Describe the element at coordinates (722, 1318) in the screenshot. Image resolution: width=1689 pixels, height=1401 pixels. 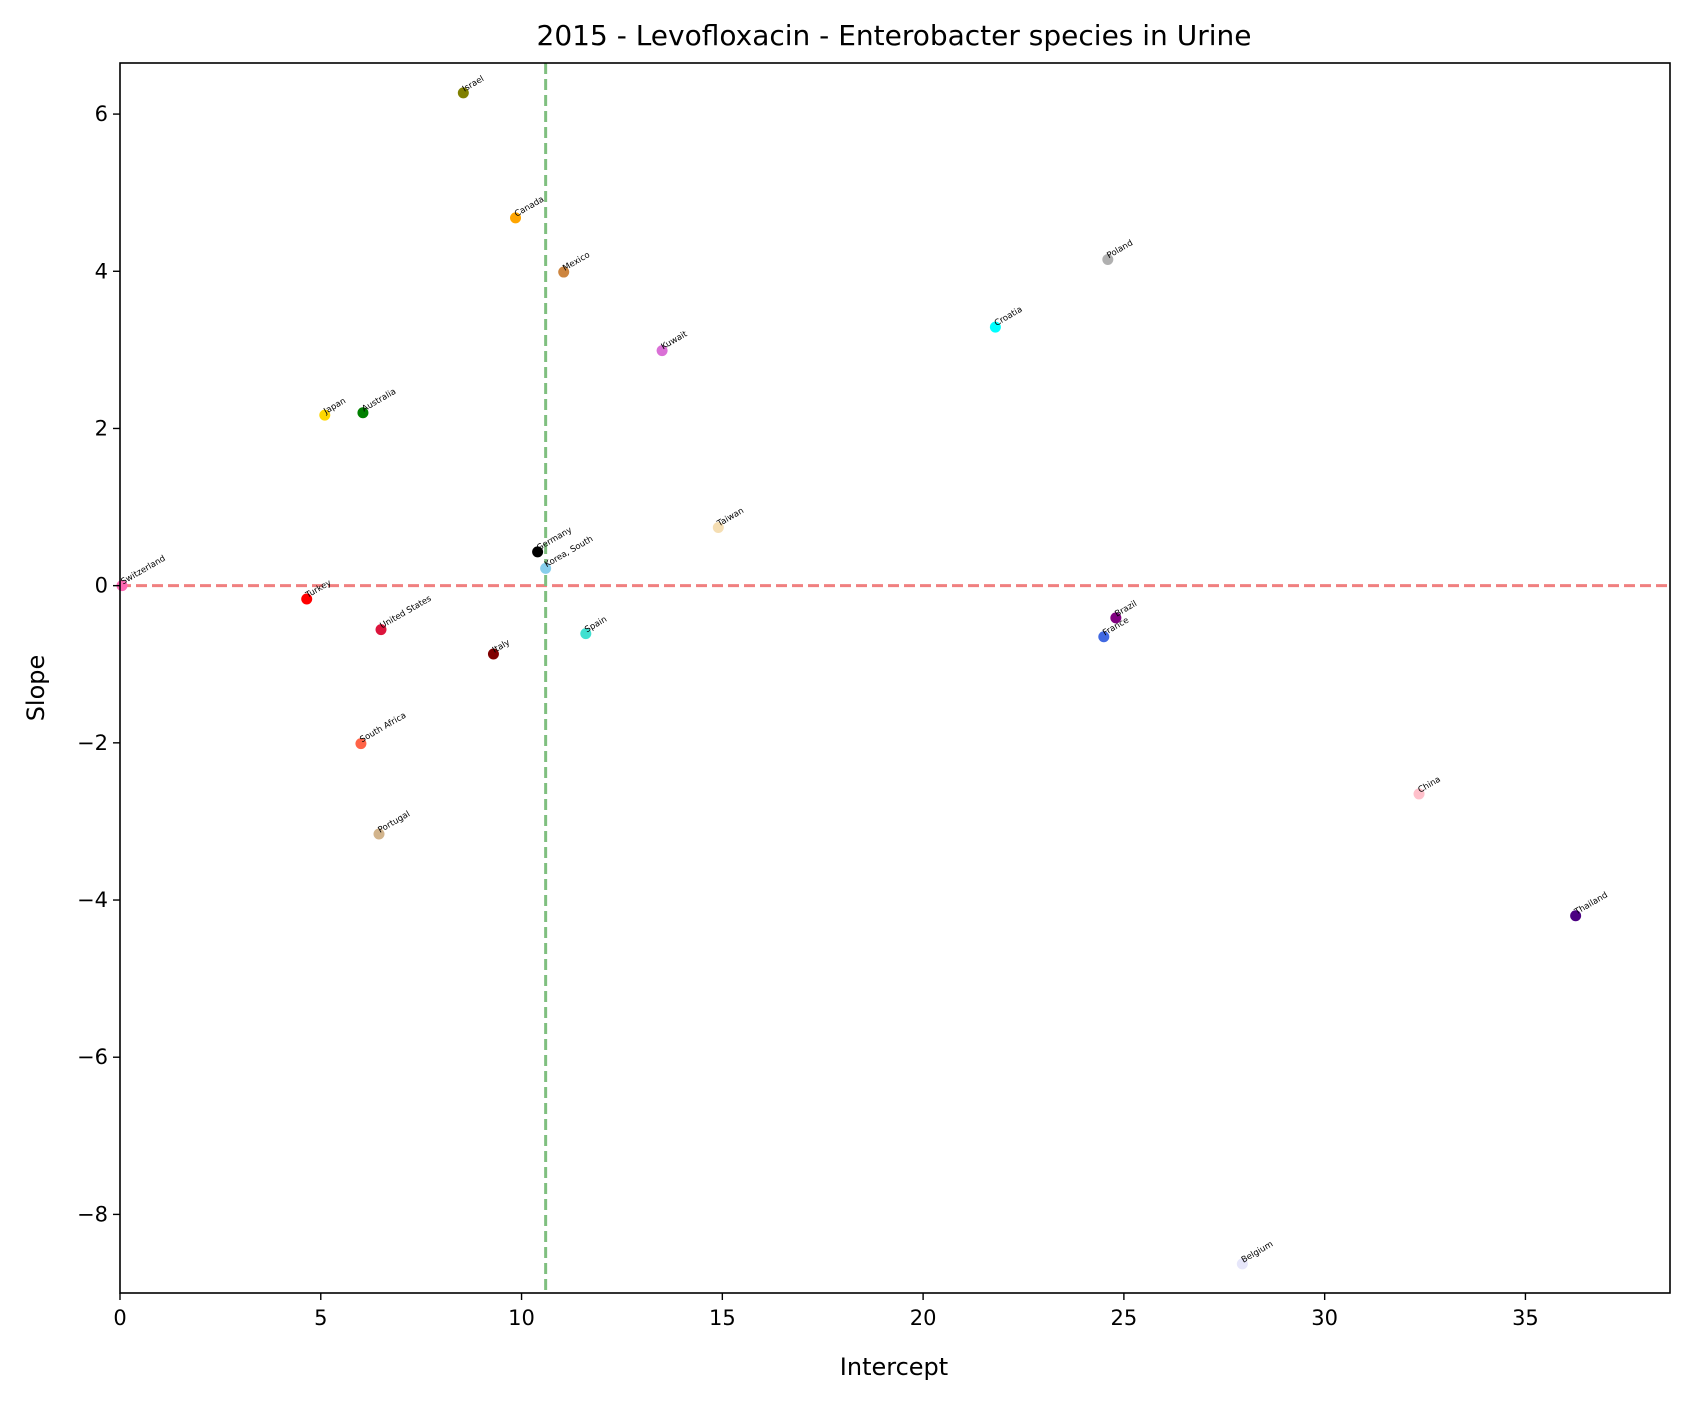
I see `x-tick-label: 15` at that location.